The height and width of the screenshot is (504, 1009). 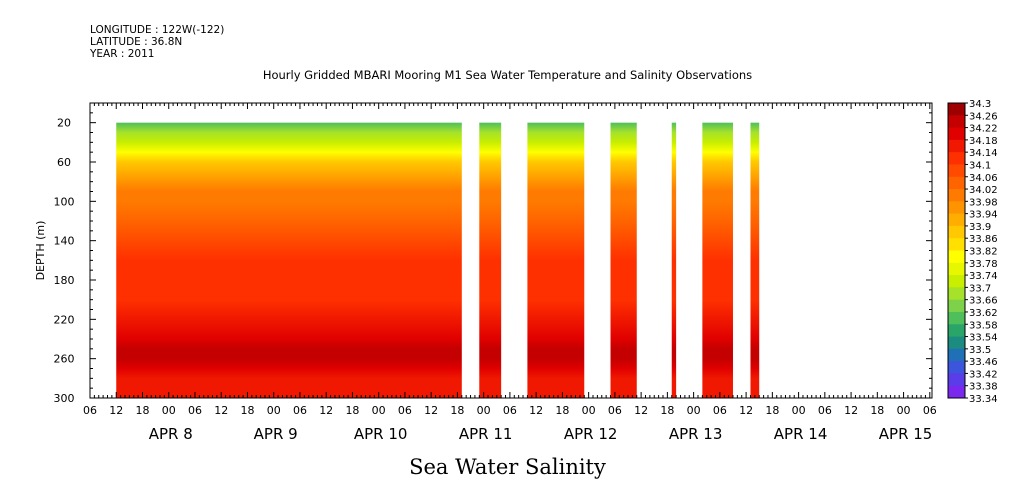 What do you see at coordinates (983, 202) in the screenshot?
I see `colorbar-label: 33.98` at bounding box center [983, 202].